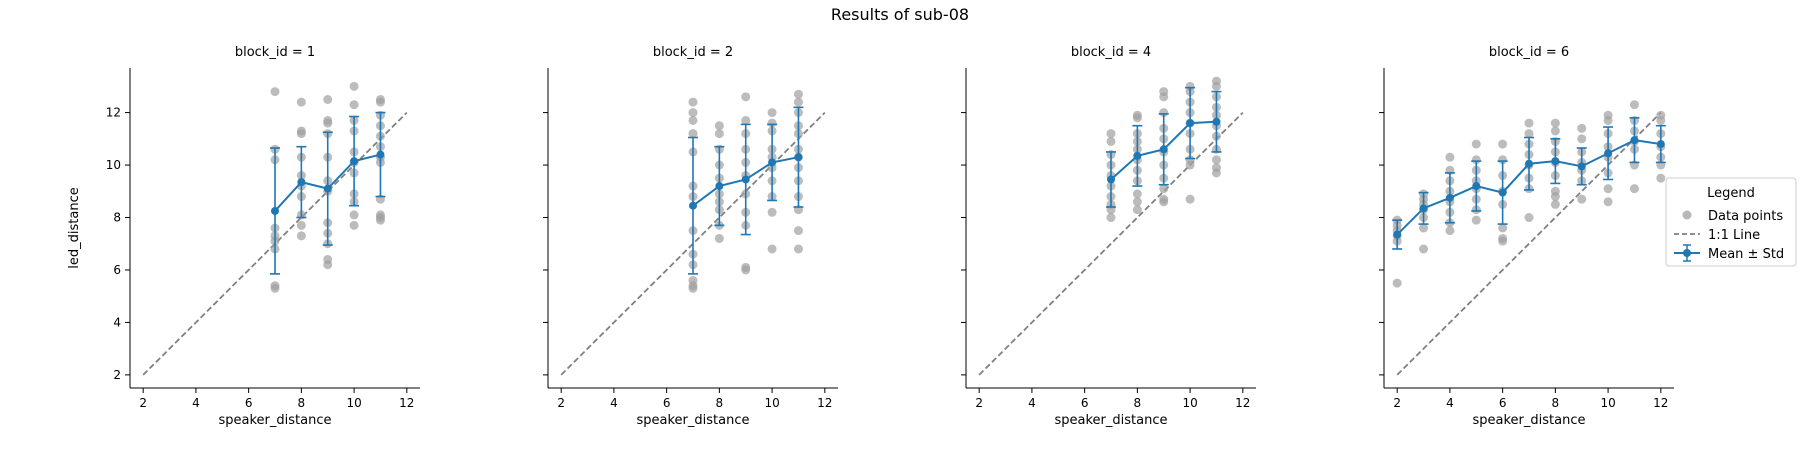  Describe the element at coordinates (693, 52) in the screenshot. I see `subplot-title: block_id = 2` at that location.